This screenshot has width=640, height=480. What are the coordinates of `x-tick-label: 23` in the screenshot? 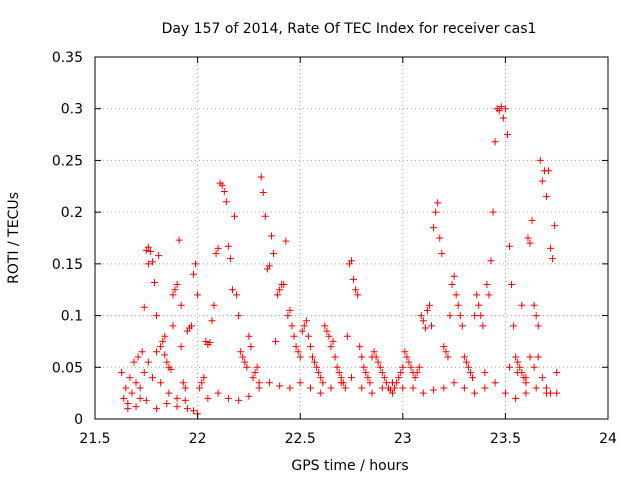 It's located at (403, 439).